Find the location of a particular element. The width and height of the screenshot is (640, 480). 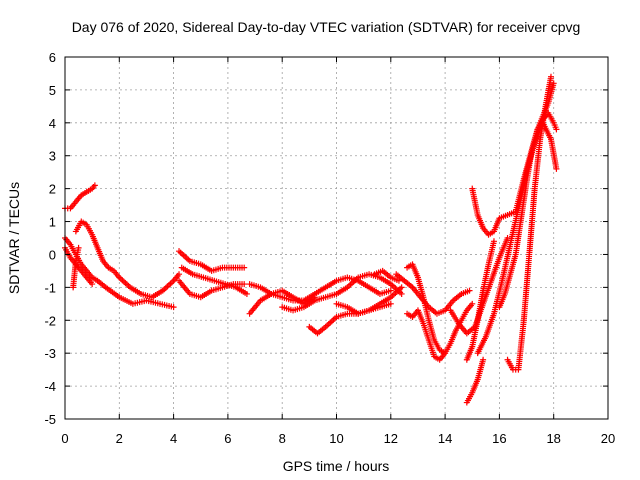

y-axis-tick-labels: -5 -4 -3 -2 -1 0 1 2 3 4 5 6 is located at coordinates (50, 238).